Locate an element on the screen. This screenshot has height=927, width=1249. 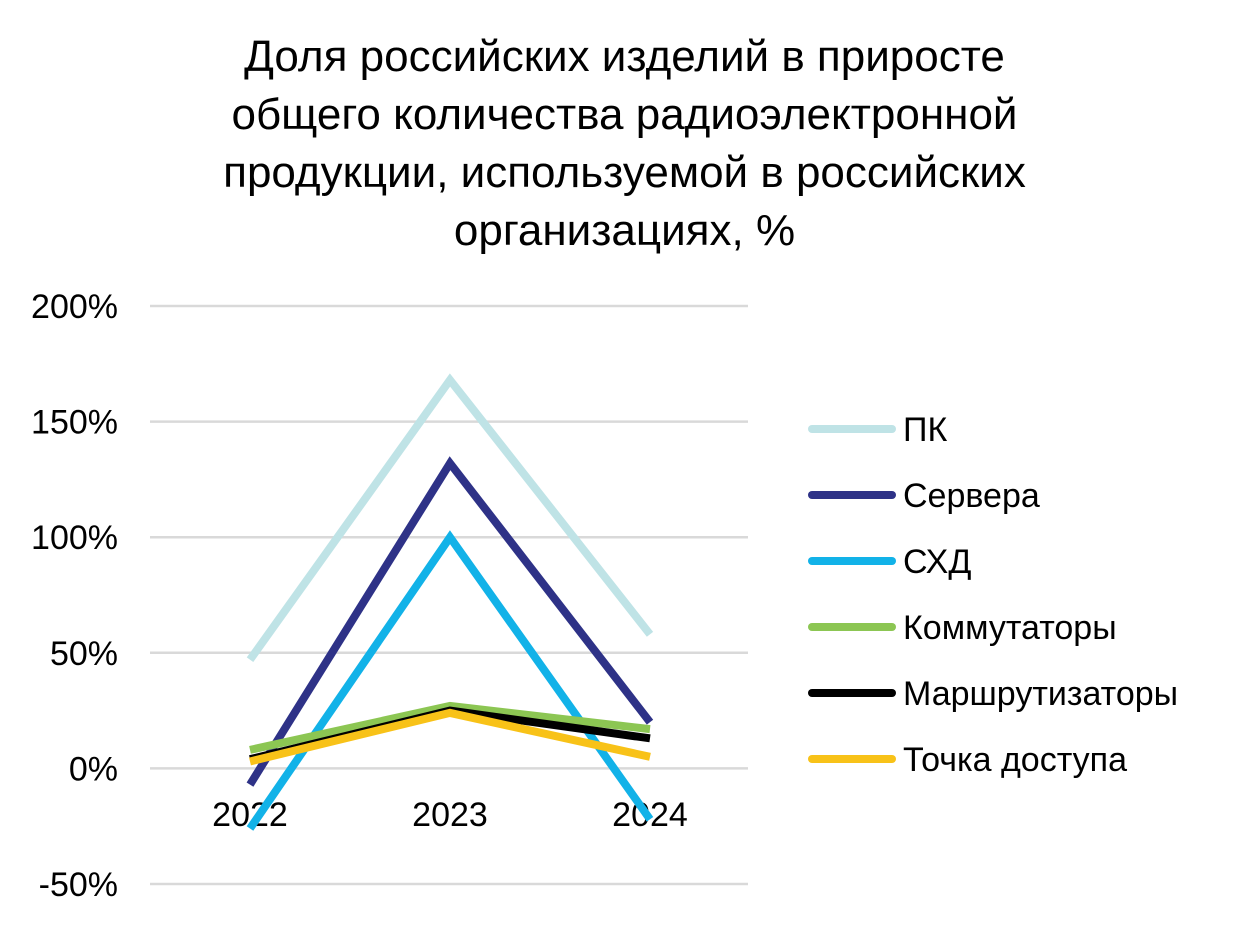
legend-label: Сервера is located at coordinates (971, 496).